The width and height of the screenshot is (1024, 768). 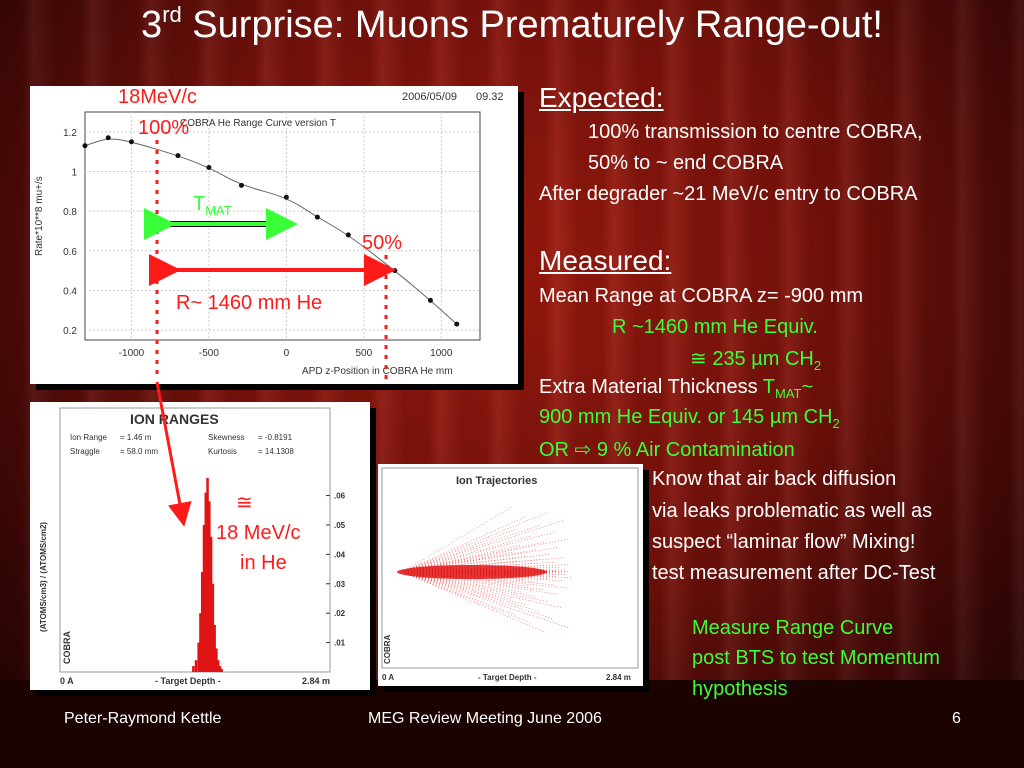 What do you see at coordinates (70, 291) in the screenshot?
I see `y-tick-label: 0.4` at bounding box center [70, 291].